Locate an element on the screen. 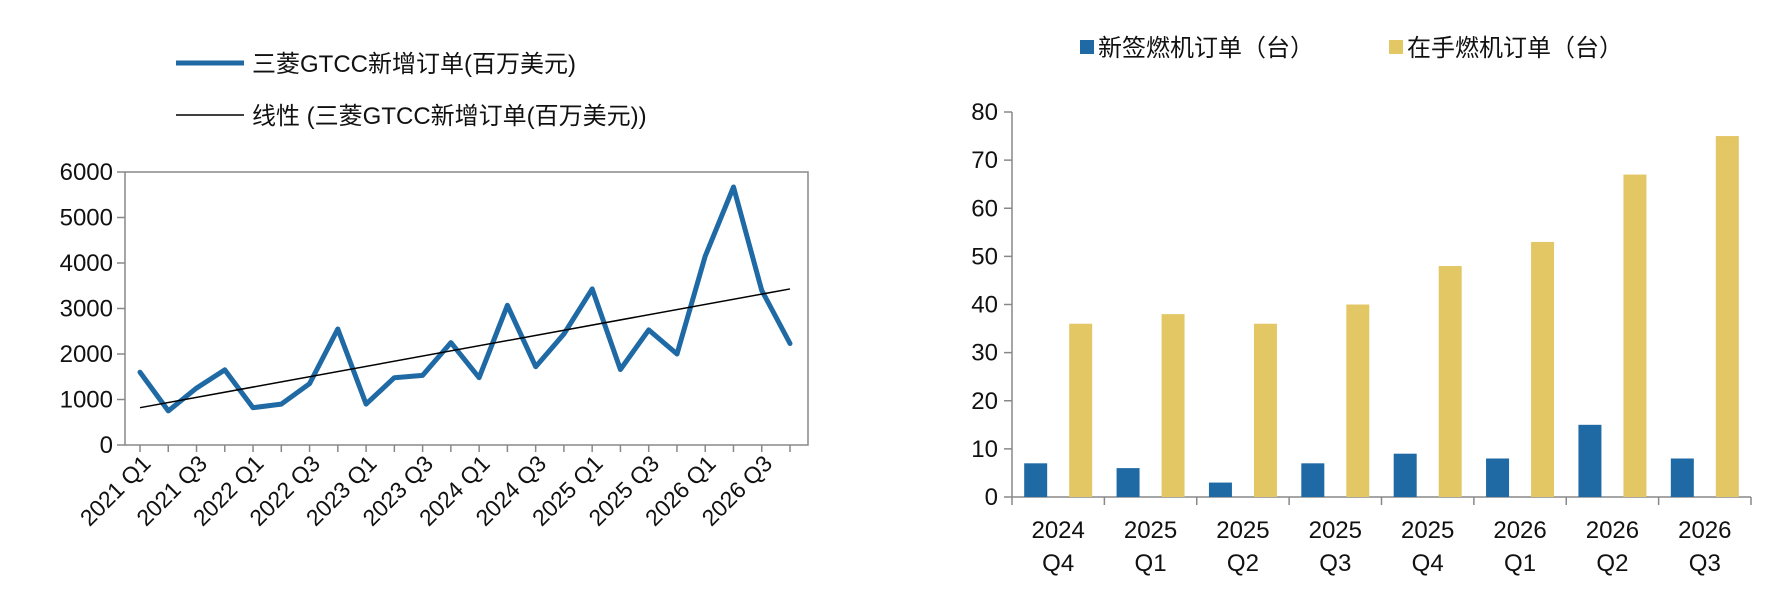  right-y-tick-label: 70 is located at coordinates (984, 160).